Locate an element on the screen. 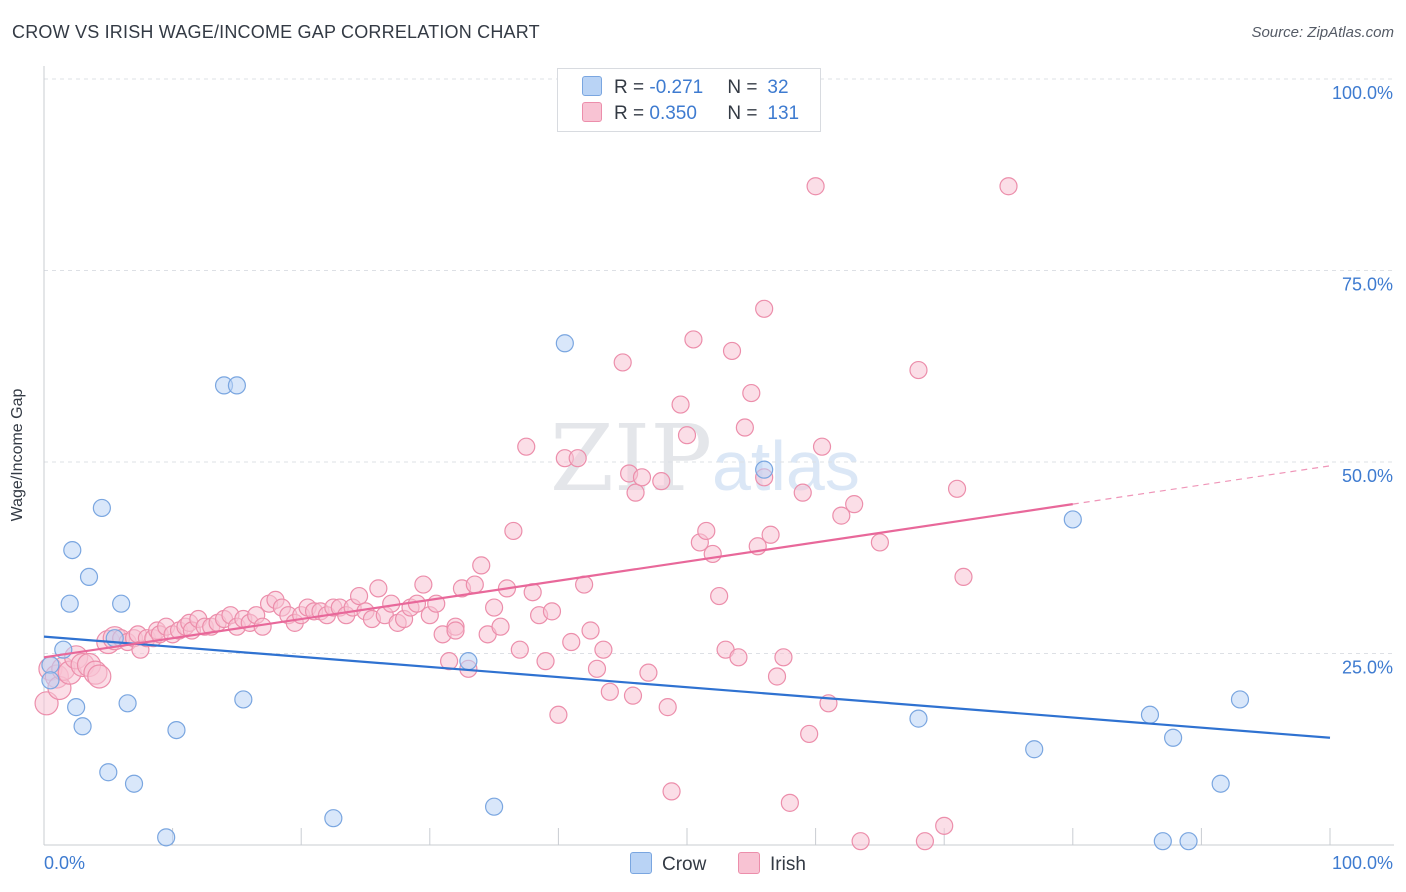 This screenshot has width=1406, height=892. y-tick-label: 50.0% is located at coordinates (1367, 476).